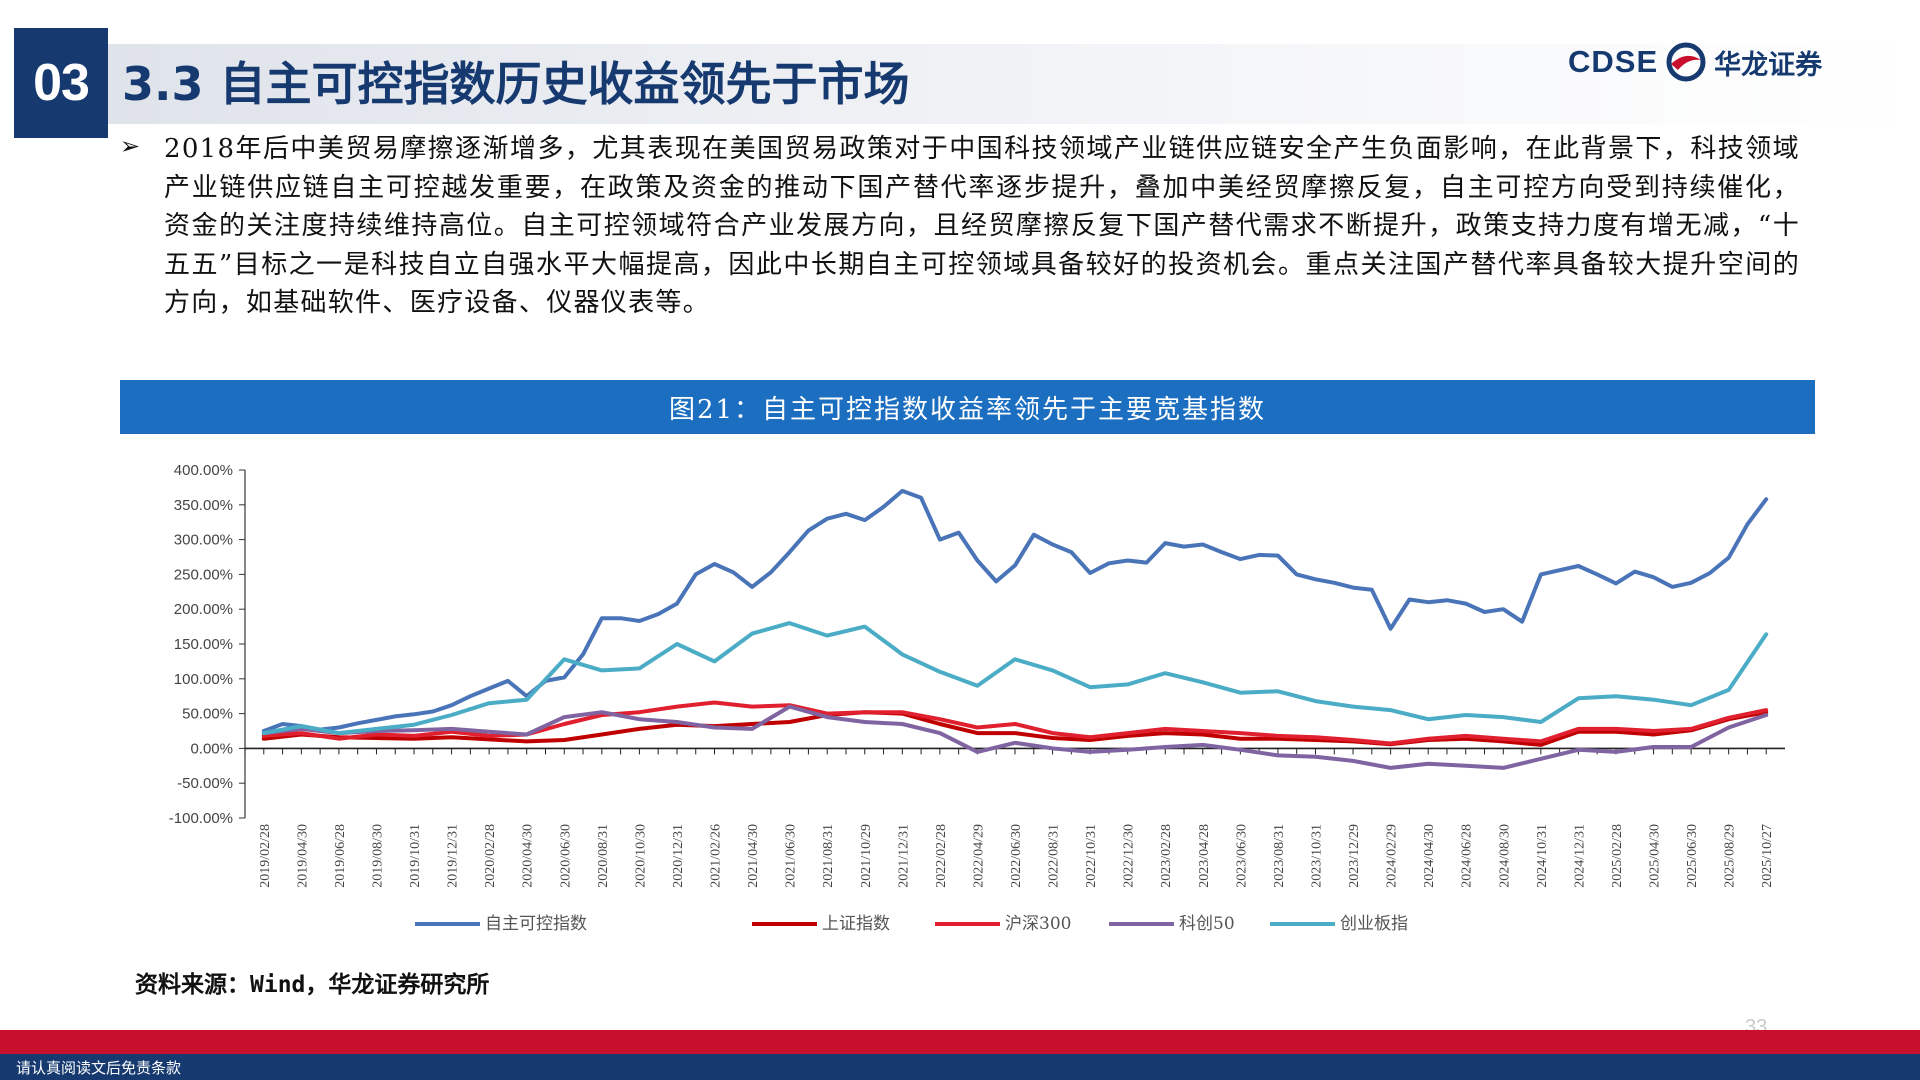  Describe the element at coordinates (1166, 856) in the screenshot. I see `x-tick-label: 2023/02/28` at that location.